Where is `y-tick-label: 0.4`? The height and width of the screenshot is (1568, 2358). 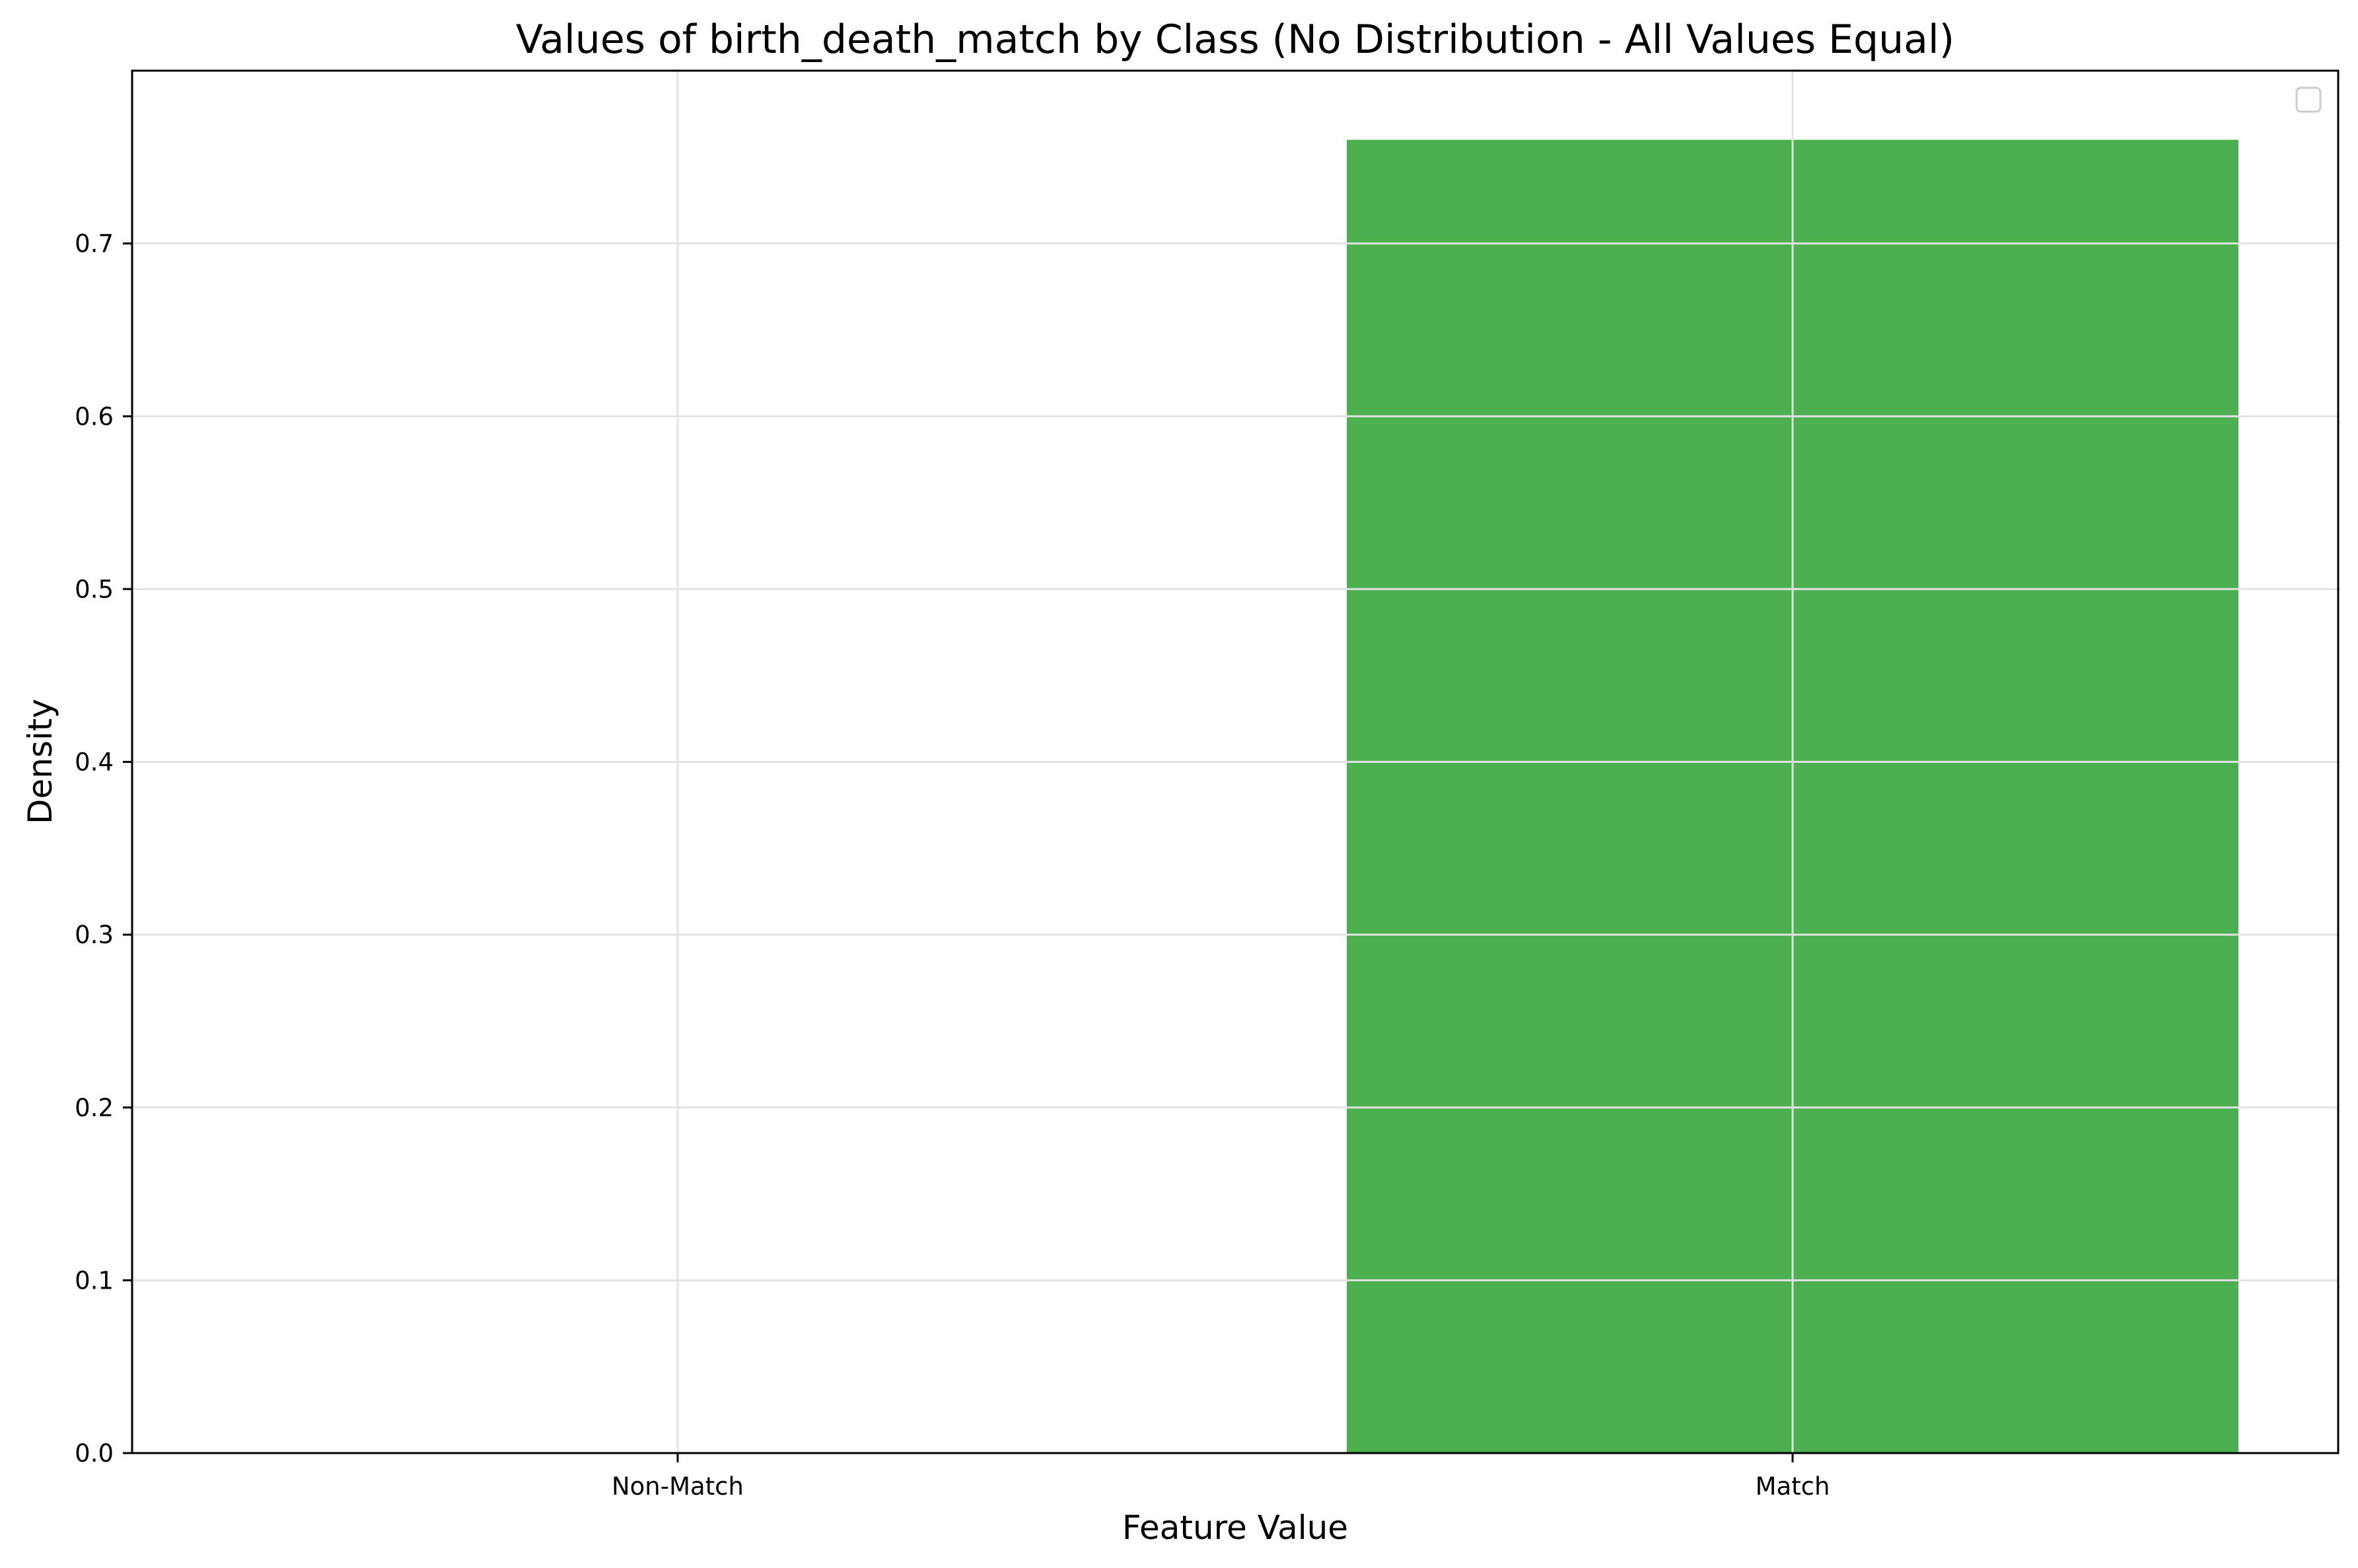
y-tick-label: 0.4 is located at coordinates (94, 762).